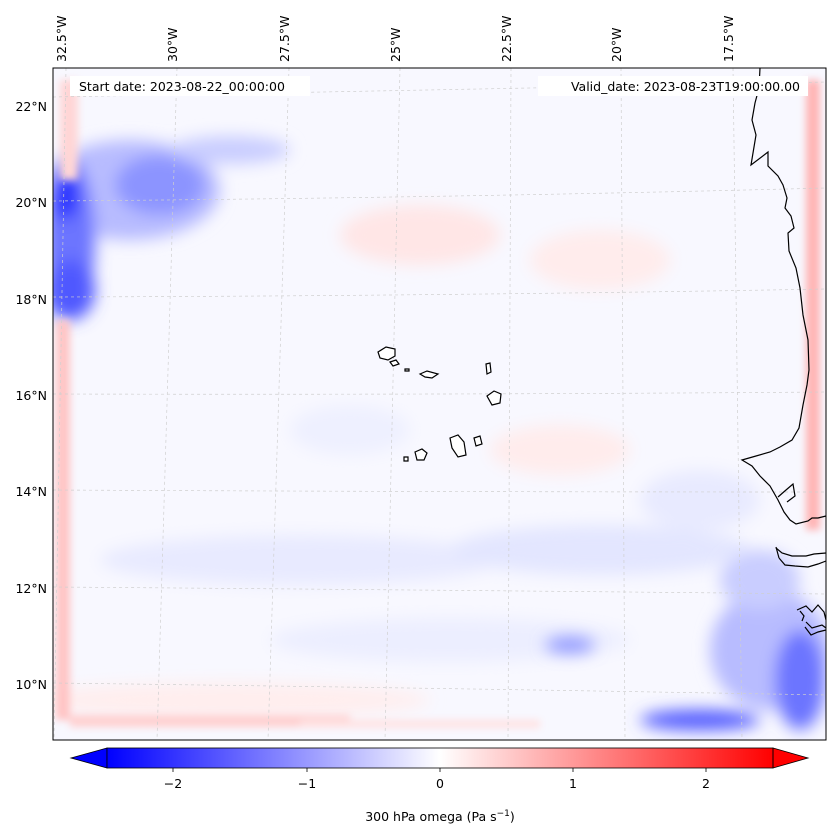 Image resolution: width=837 pixels, height=839 pixels. Describe the element at coordinates (88, 758) in the screenshot. I see `colorbar-extend-left` at that location.